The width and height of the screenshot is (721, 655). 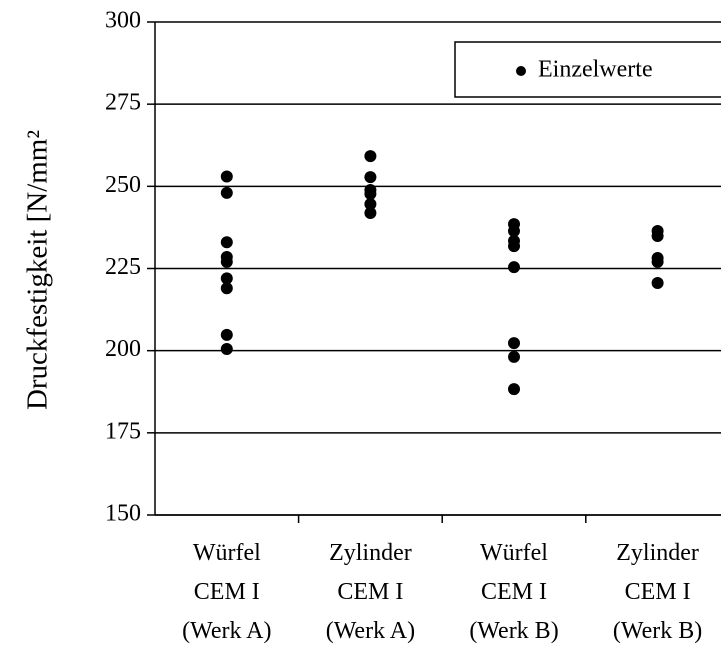 I want to click on y-tick-label: 300, so click(x=123, y=21).